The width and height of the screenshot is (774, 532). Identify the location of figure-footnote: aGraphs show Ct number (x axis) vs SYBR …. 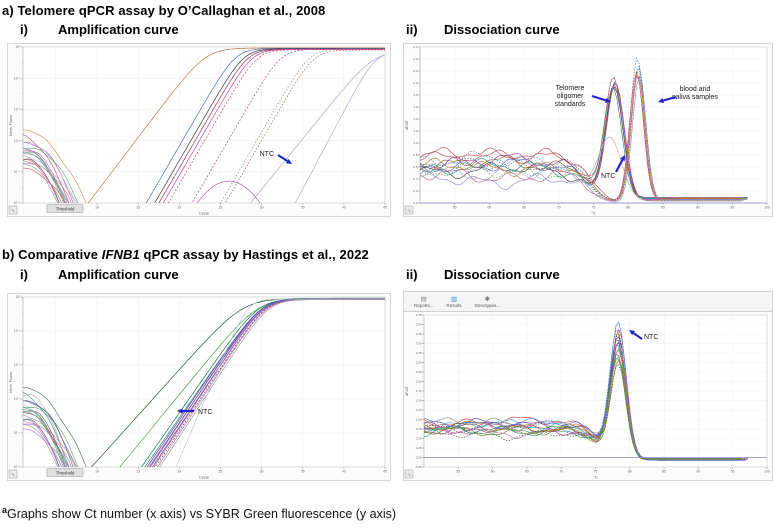
(199, 513).